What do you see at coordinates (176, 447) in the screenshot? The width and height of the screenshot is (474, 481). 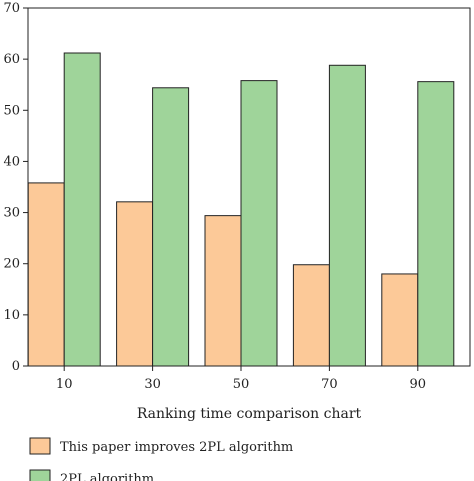 I see `legend-label: This paper improves 2PL algorithm` at bounding box center [176, 447].